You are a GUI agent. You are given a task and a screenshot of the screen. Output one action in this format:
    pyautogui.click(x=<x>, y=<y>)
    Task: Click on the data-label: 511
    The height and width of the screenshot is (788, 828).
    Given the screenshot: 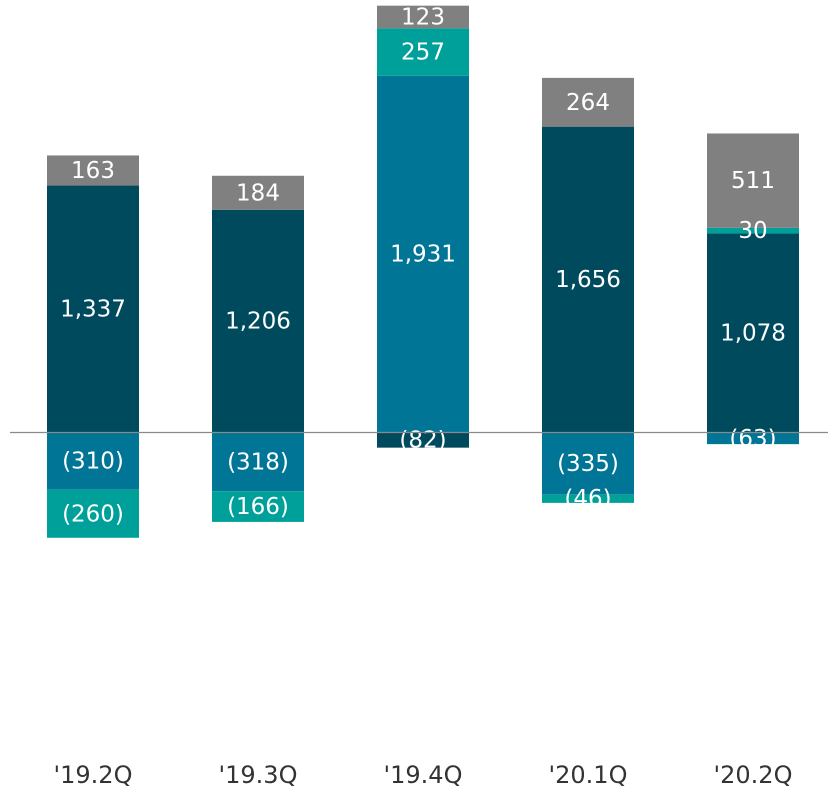 What is the action you would take?
    pyautogui.click(x=753, y=181)
    